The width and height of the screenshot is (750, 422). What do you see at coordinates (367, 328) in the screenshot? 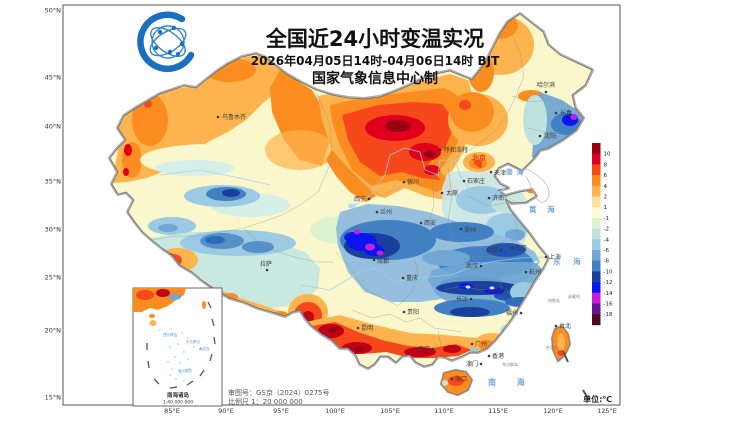
I see `city-label: 昆明` at bounding box center [367, 328].